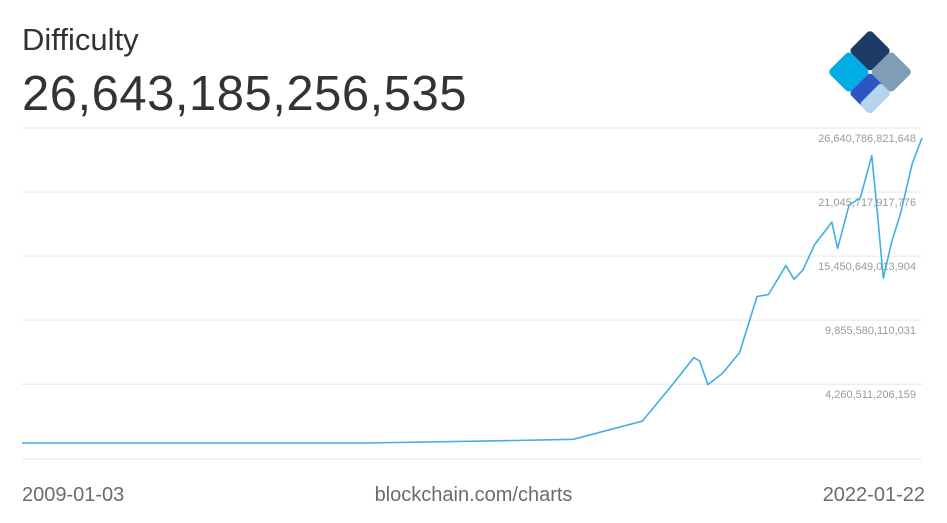 Image resolution: width=947 pixels, height=523 pixels. Describe the element at coordinates (73, 495) in the screenshot. I see `start-date-label: 2009-01-03` at that location.